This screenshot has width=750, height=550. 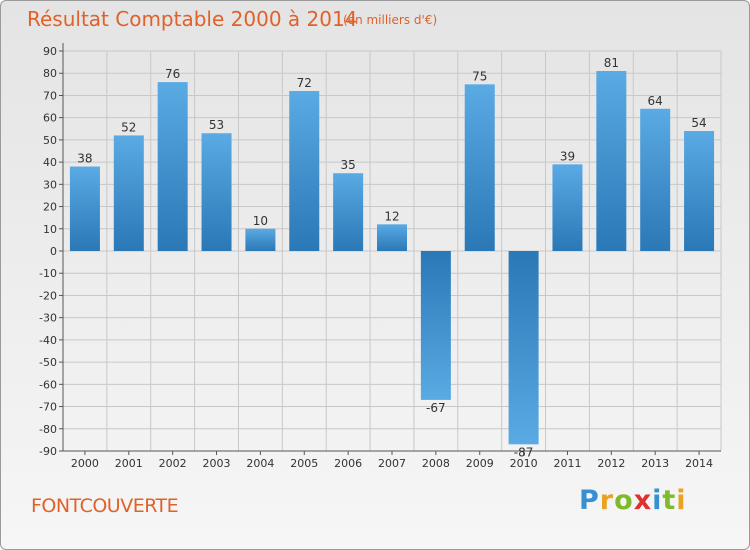 What do you see at coordinates (347, 165) in the screenshot?
I see `data-label: 35` at bounding box center [347, 165].